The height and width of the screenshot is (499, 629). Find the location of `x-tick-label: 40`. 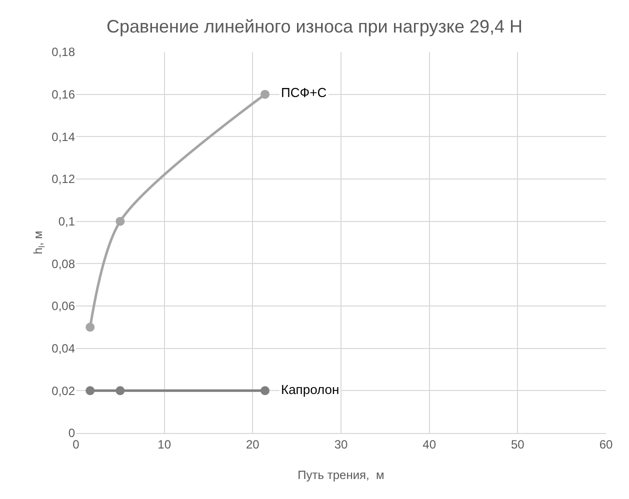

x-tick-label: 40 is located at coordinates (429, 444).